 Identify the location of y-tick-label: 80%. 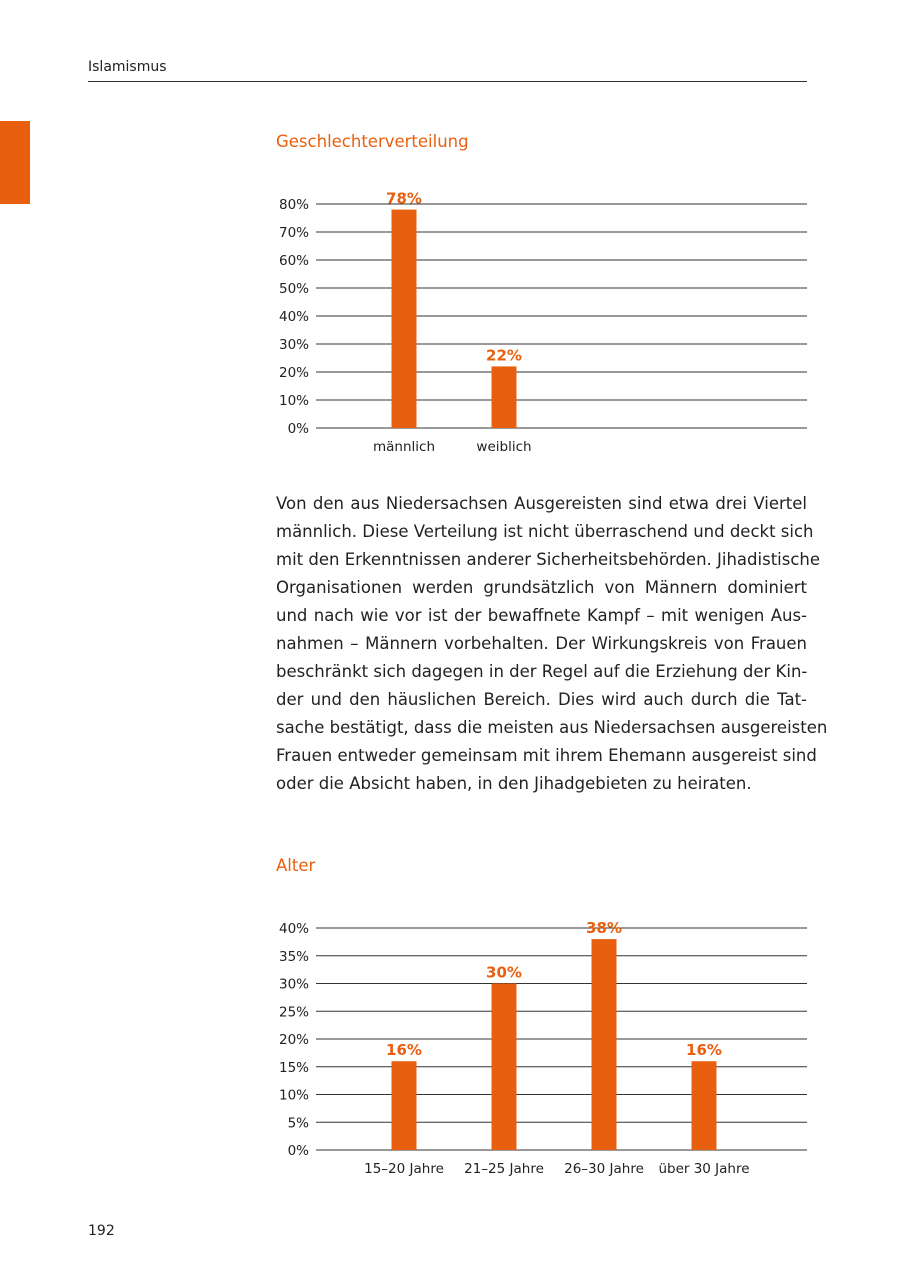
(294, 205).